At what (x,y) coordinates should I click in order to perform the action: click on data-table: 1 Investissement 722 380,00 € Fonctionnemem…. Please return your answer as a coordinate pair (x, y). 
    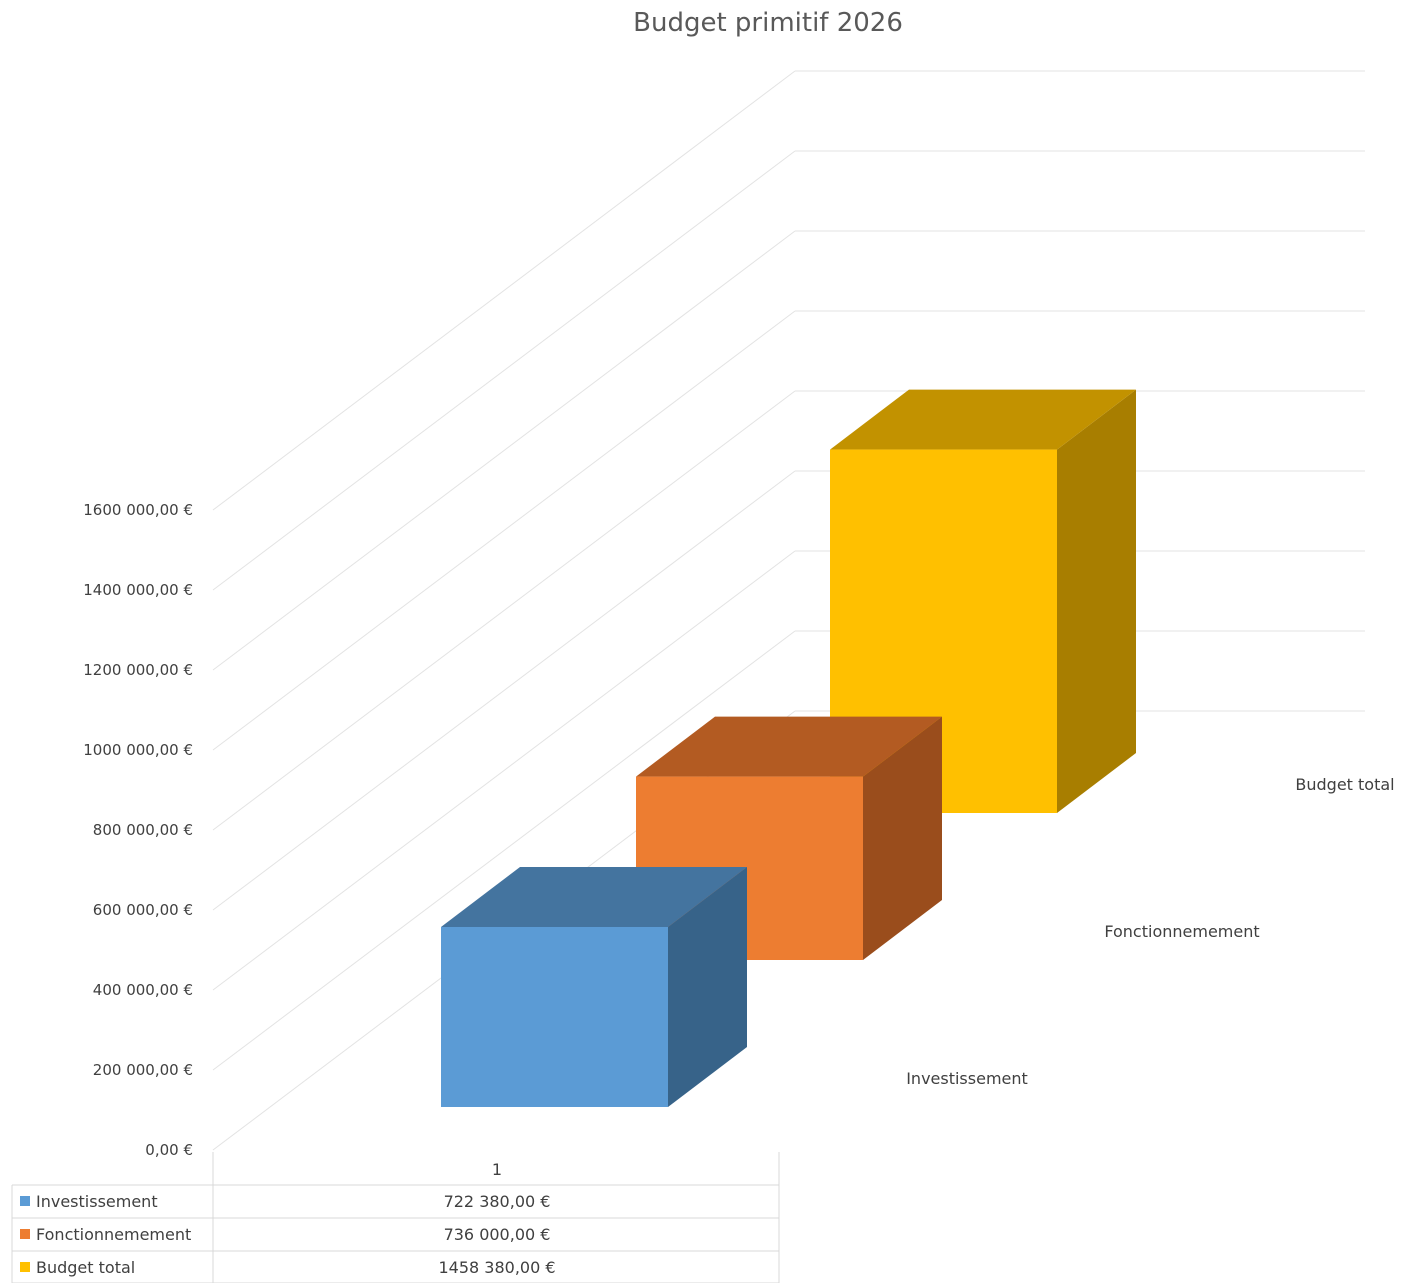
    Looking at the image, I should click on (395, 1218).